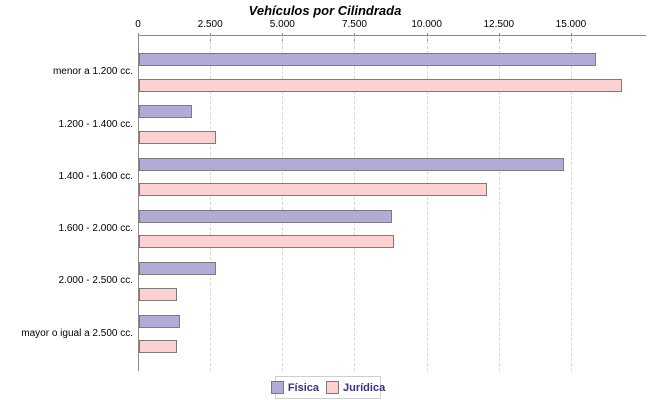  Describe the element at coordinates (96, 281) in the screenshot. I see `category-label-4: 2.000 - 2.500 cc.` at that location.